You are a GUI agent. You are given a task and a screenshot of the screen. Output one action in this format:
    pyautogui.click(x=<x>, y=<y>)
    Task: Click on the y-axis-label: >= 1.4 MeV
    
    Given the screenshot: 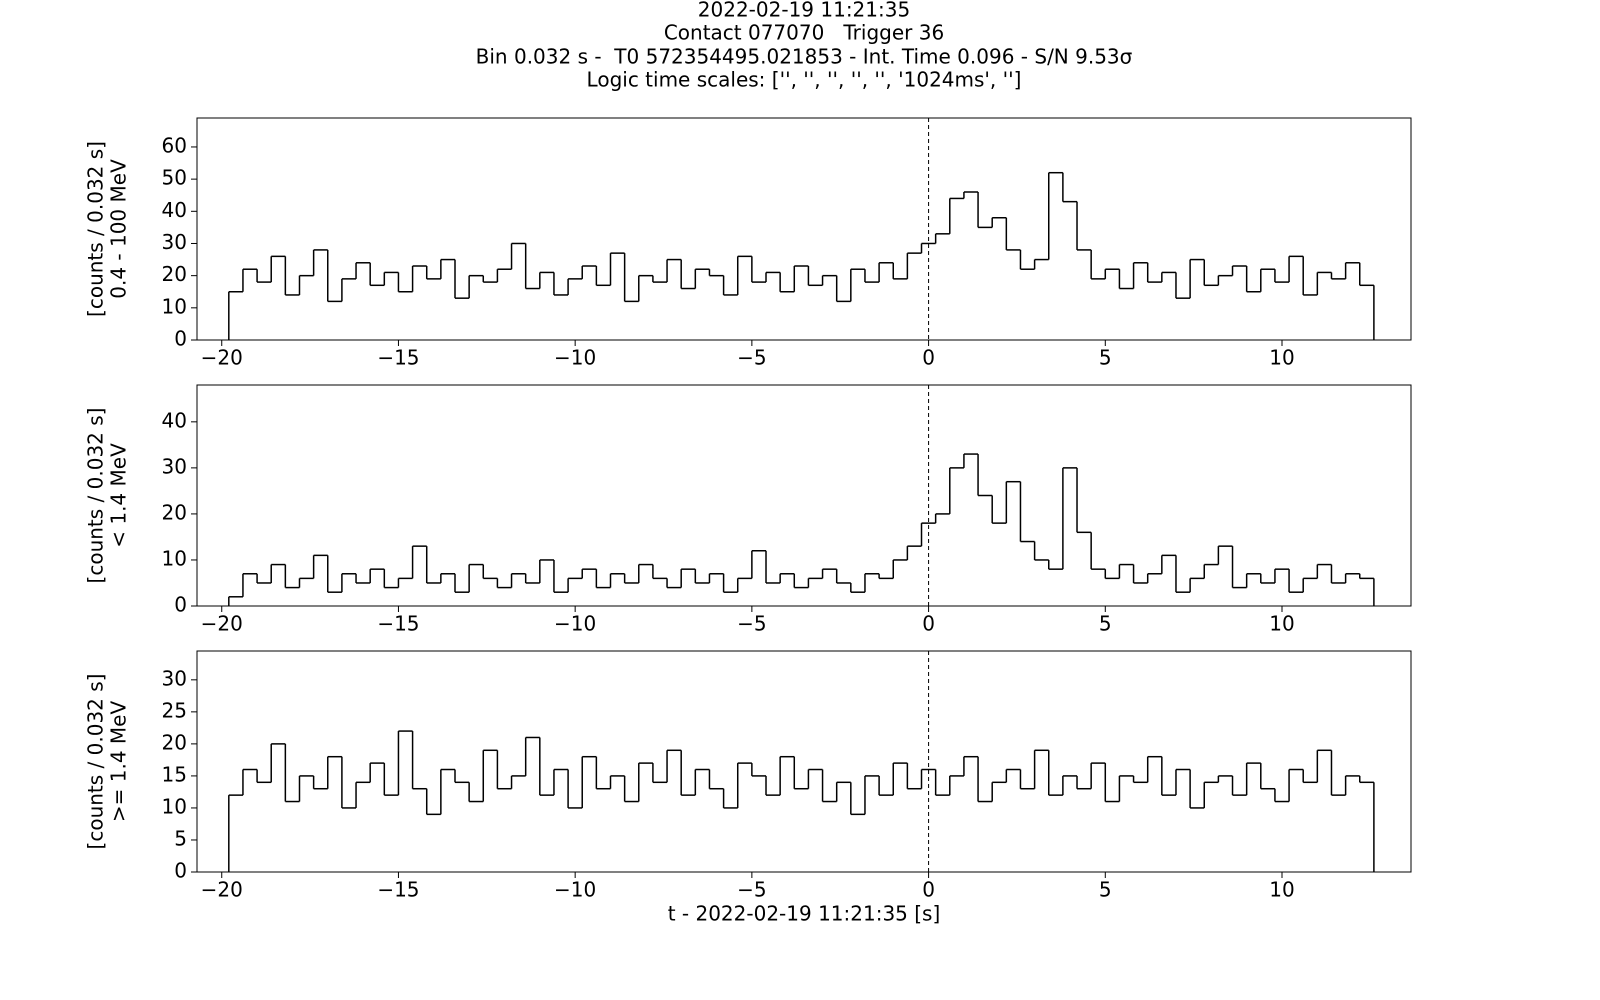 What is the action you would take?
    pyautogui.click(x=119, y=762)
    